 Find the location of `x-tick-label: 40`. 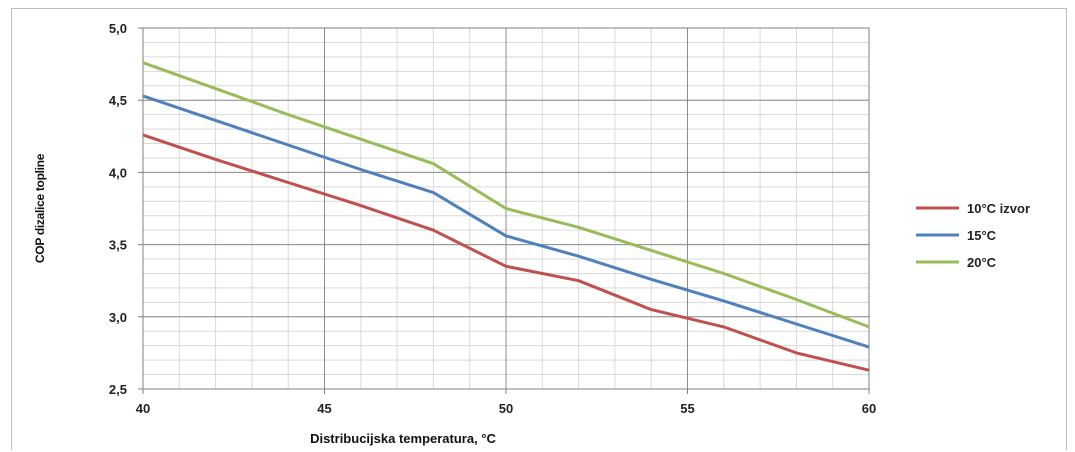

x-tick-label: 40 is located at coordinates (143, 408).